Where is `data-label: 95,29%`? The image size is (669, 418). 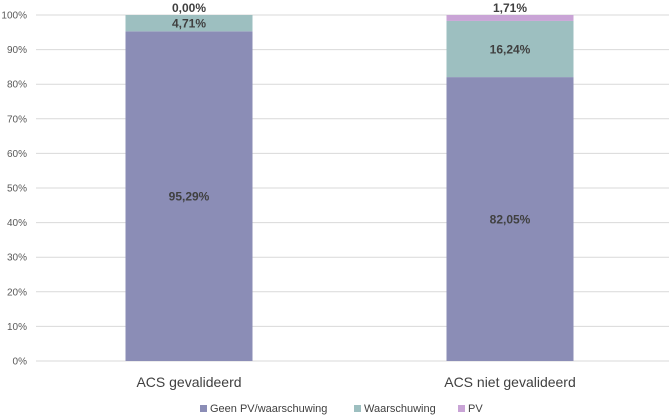
data-label: 95,29% is located at coordinates (189, 197).